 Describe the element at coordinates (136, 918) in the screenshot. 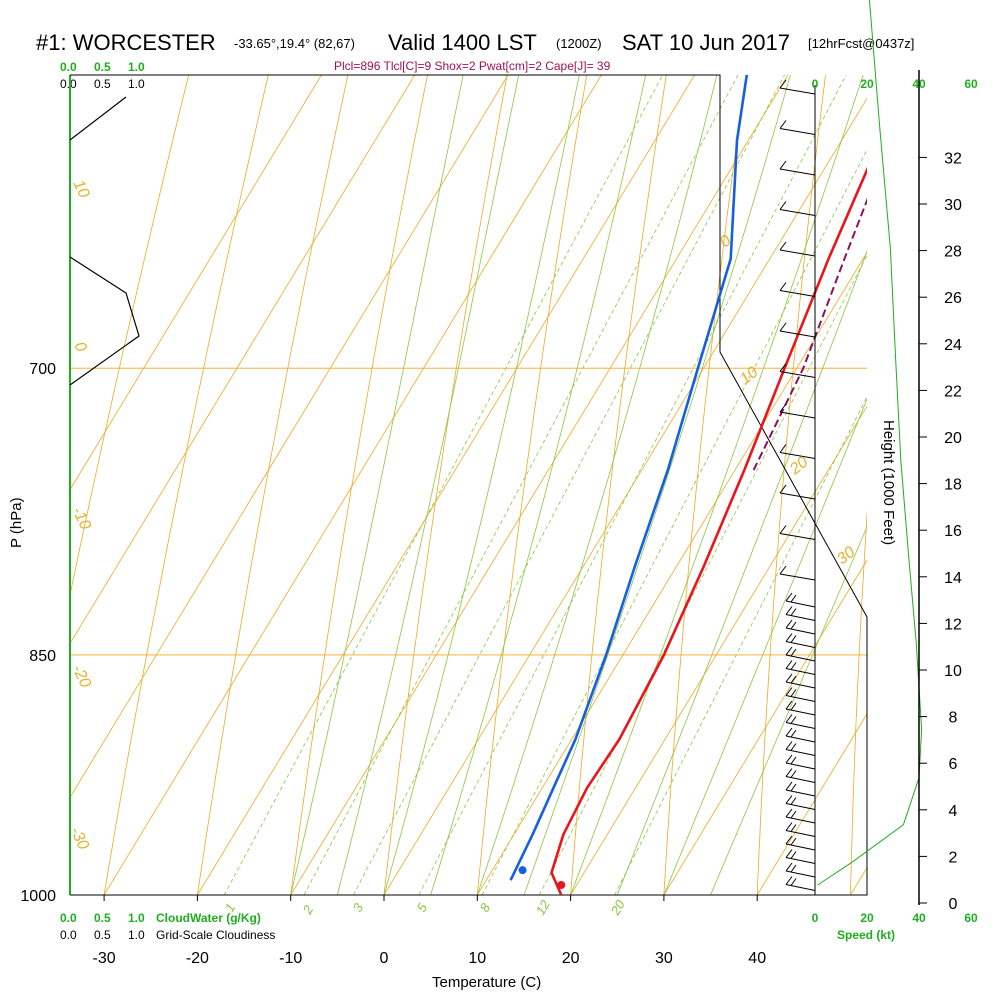

I see `cloud-tick-bottom-green-2: 1.0` at that location.